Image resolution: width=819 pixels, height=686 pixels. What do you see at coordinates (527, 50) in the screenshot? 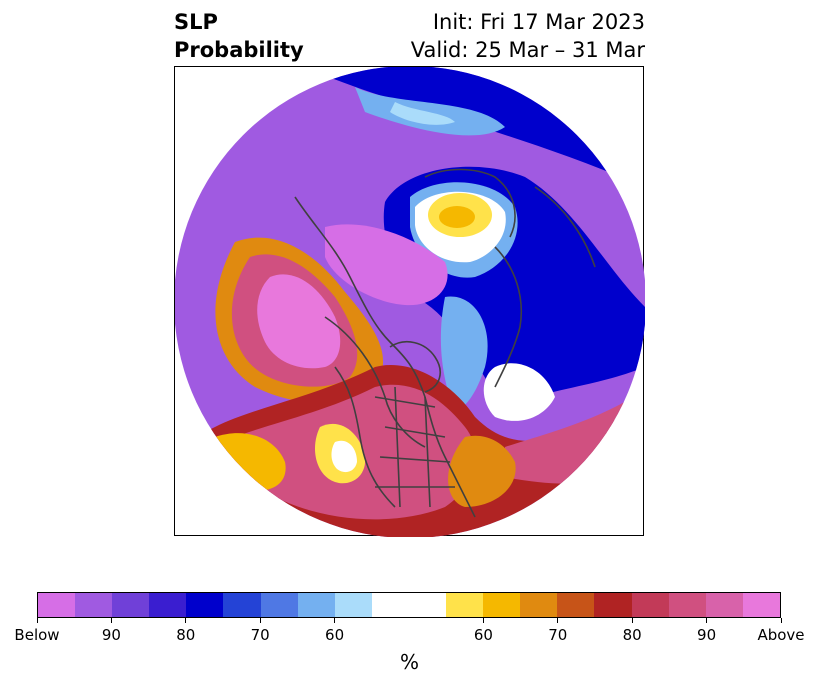
I see `valid-range: Valid: 25 Mar – 31 Mar` at bounding box center [527, 50].